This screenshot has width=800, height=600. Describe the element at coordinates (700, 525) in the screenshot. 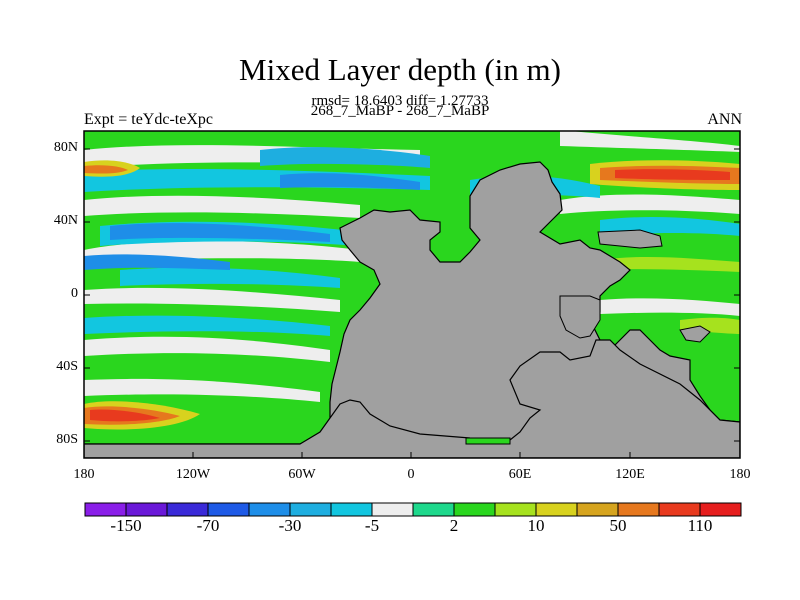

I see `colorbar-label: 110` at that location.